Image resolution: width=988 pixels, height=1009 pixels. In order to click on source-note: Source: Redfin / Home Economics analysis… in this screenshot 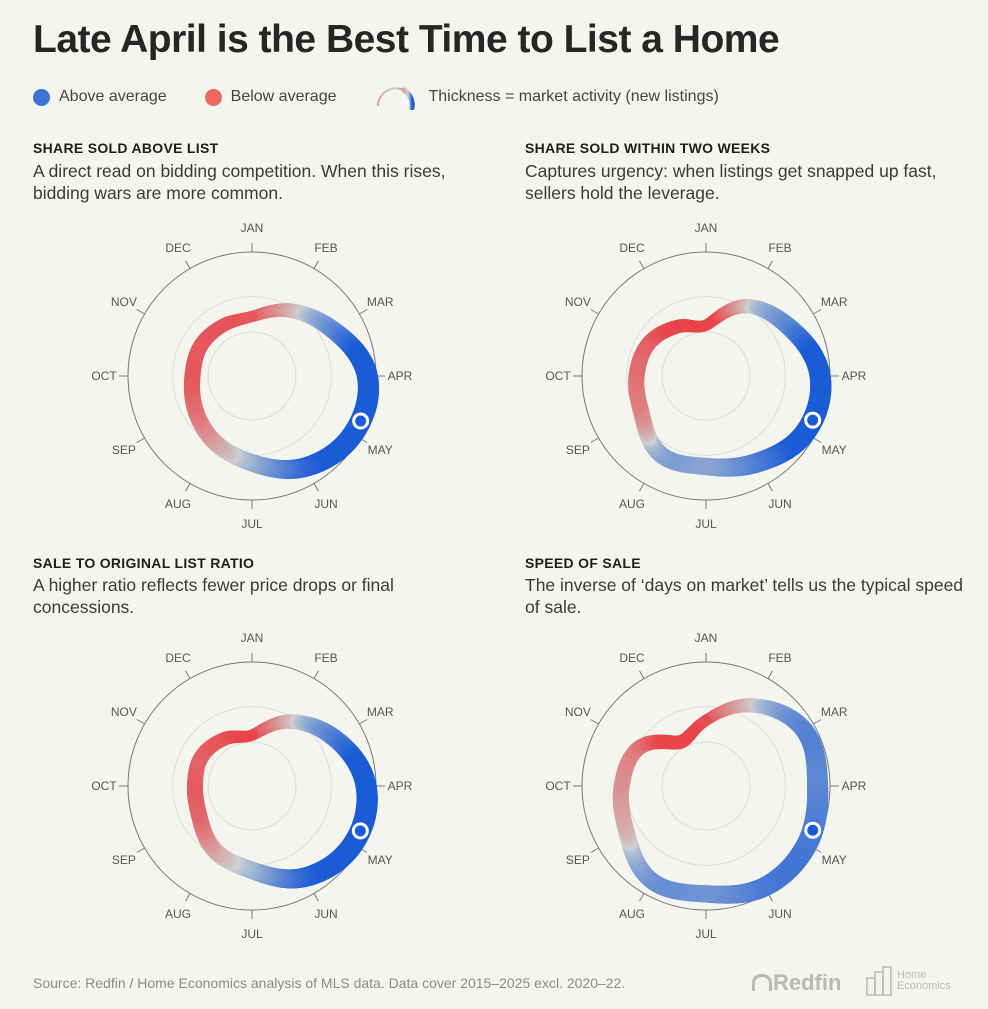, I will do `click(329, 983)`.